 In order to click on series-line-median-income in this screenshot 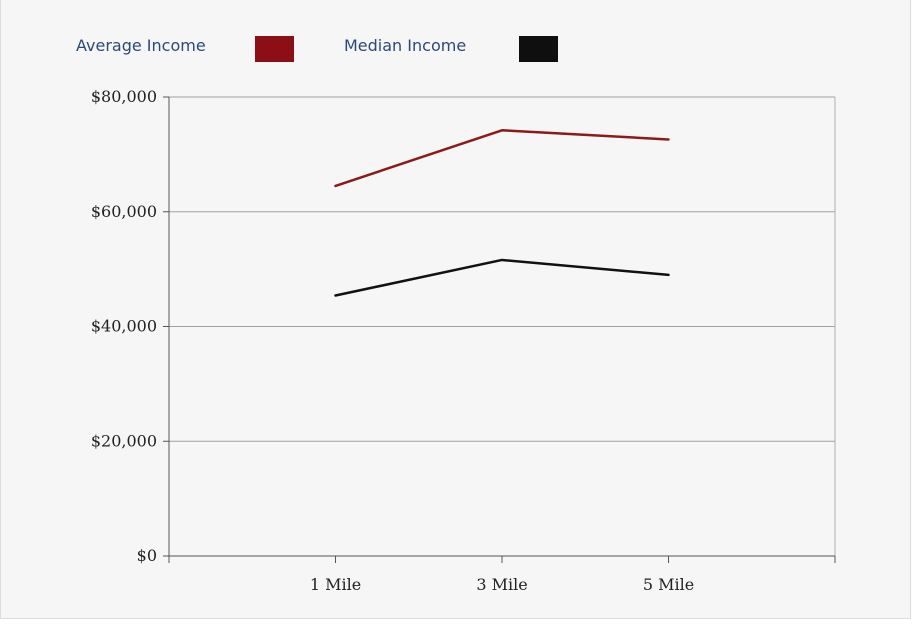, I will do `click(502, 277)`.